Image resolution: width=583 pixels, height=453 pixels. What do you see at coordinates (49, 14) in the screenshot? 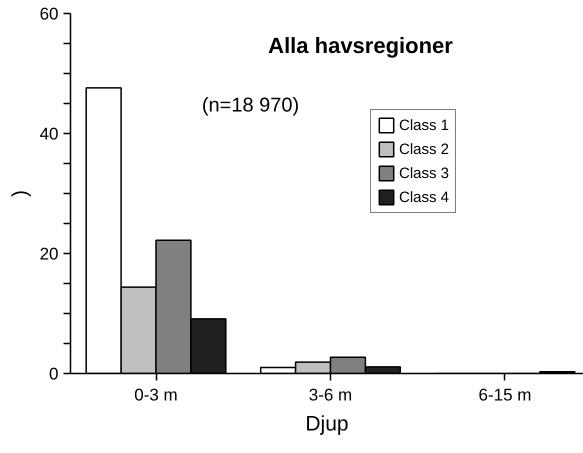
I see `y-tick-label: 60` at bounding box center [49, 14].